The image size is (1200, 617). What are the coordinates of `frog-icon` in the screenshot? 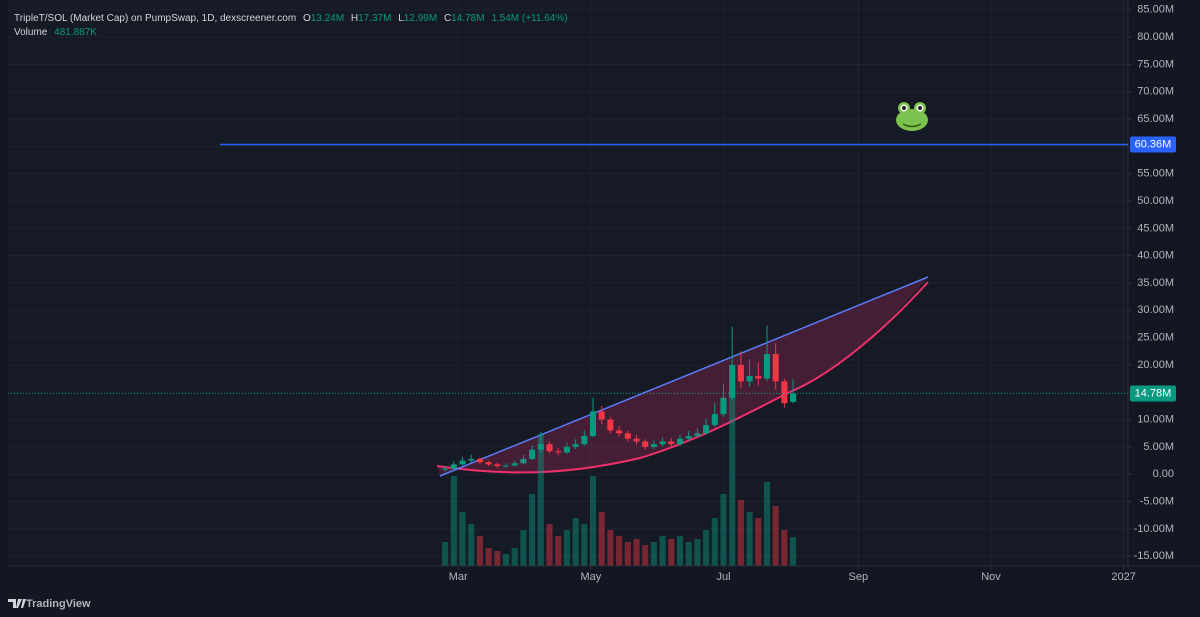 It's located at (912, 116).